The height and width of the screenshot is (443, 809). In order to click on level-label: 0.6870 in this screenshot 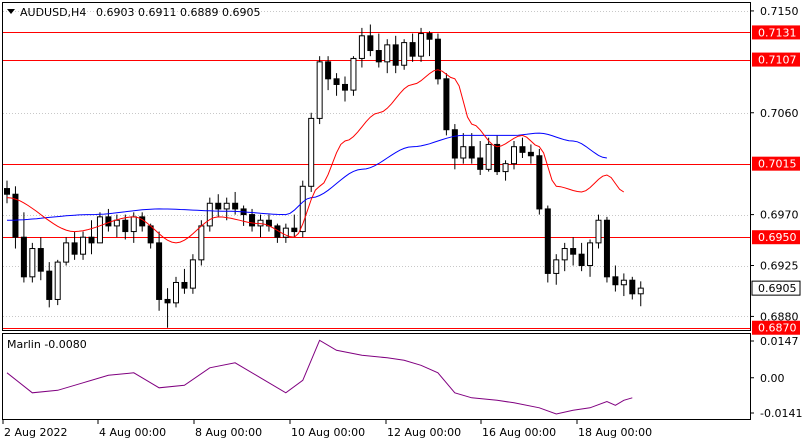, I will do `click(777, 328)`.